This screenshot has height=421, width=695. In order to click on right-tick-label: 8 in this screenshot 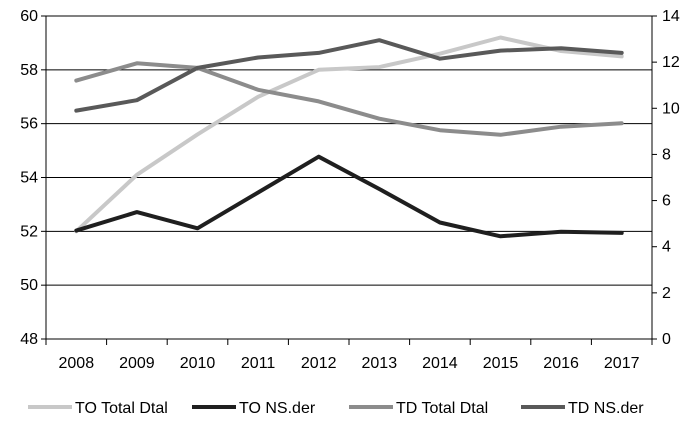, I will do `click(666, 154)`.